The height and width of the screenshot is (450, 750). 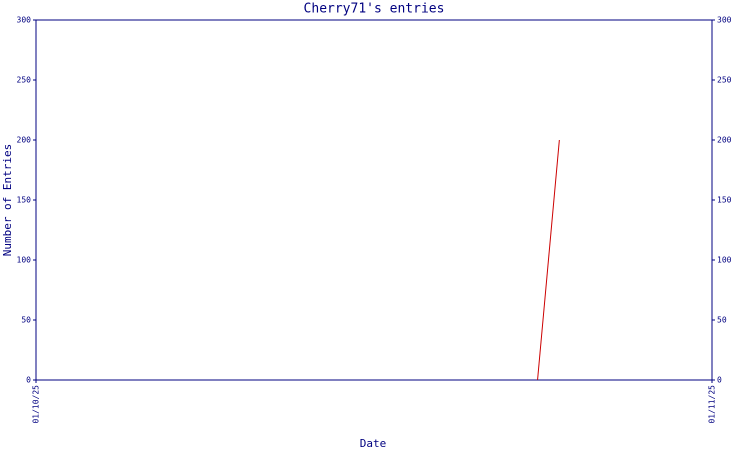 What do you see at coordinates (24, 200) in the screenshot?
I see `y-tick-label: 150` at bounding box center [24, 200].